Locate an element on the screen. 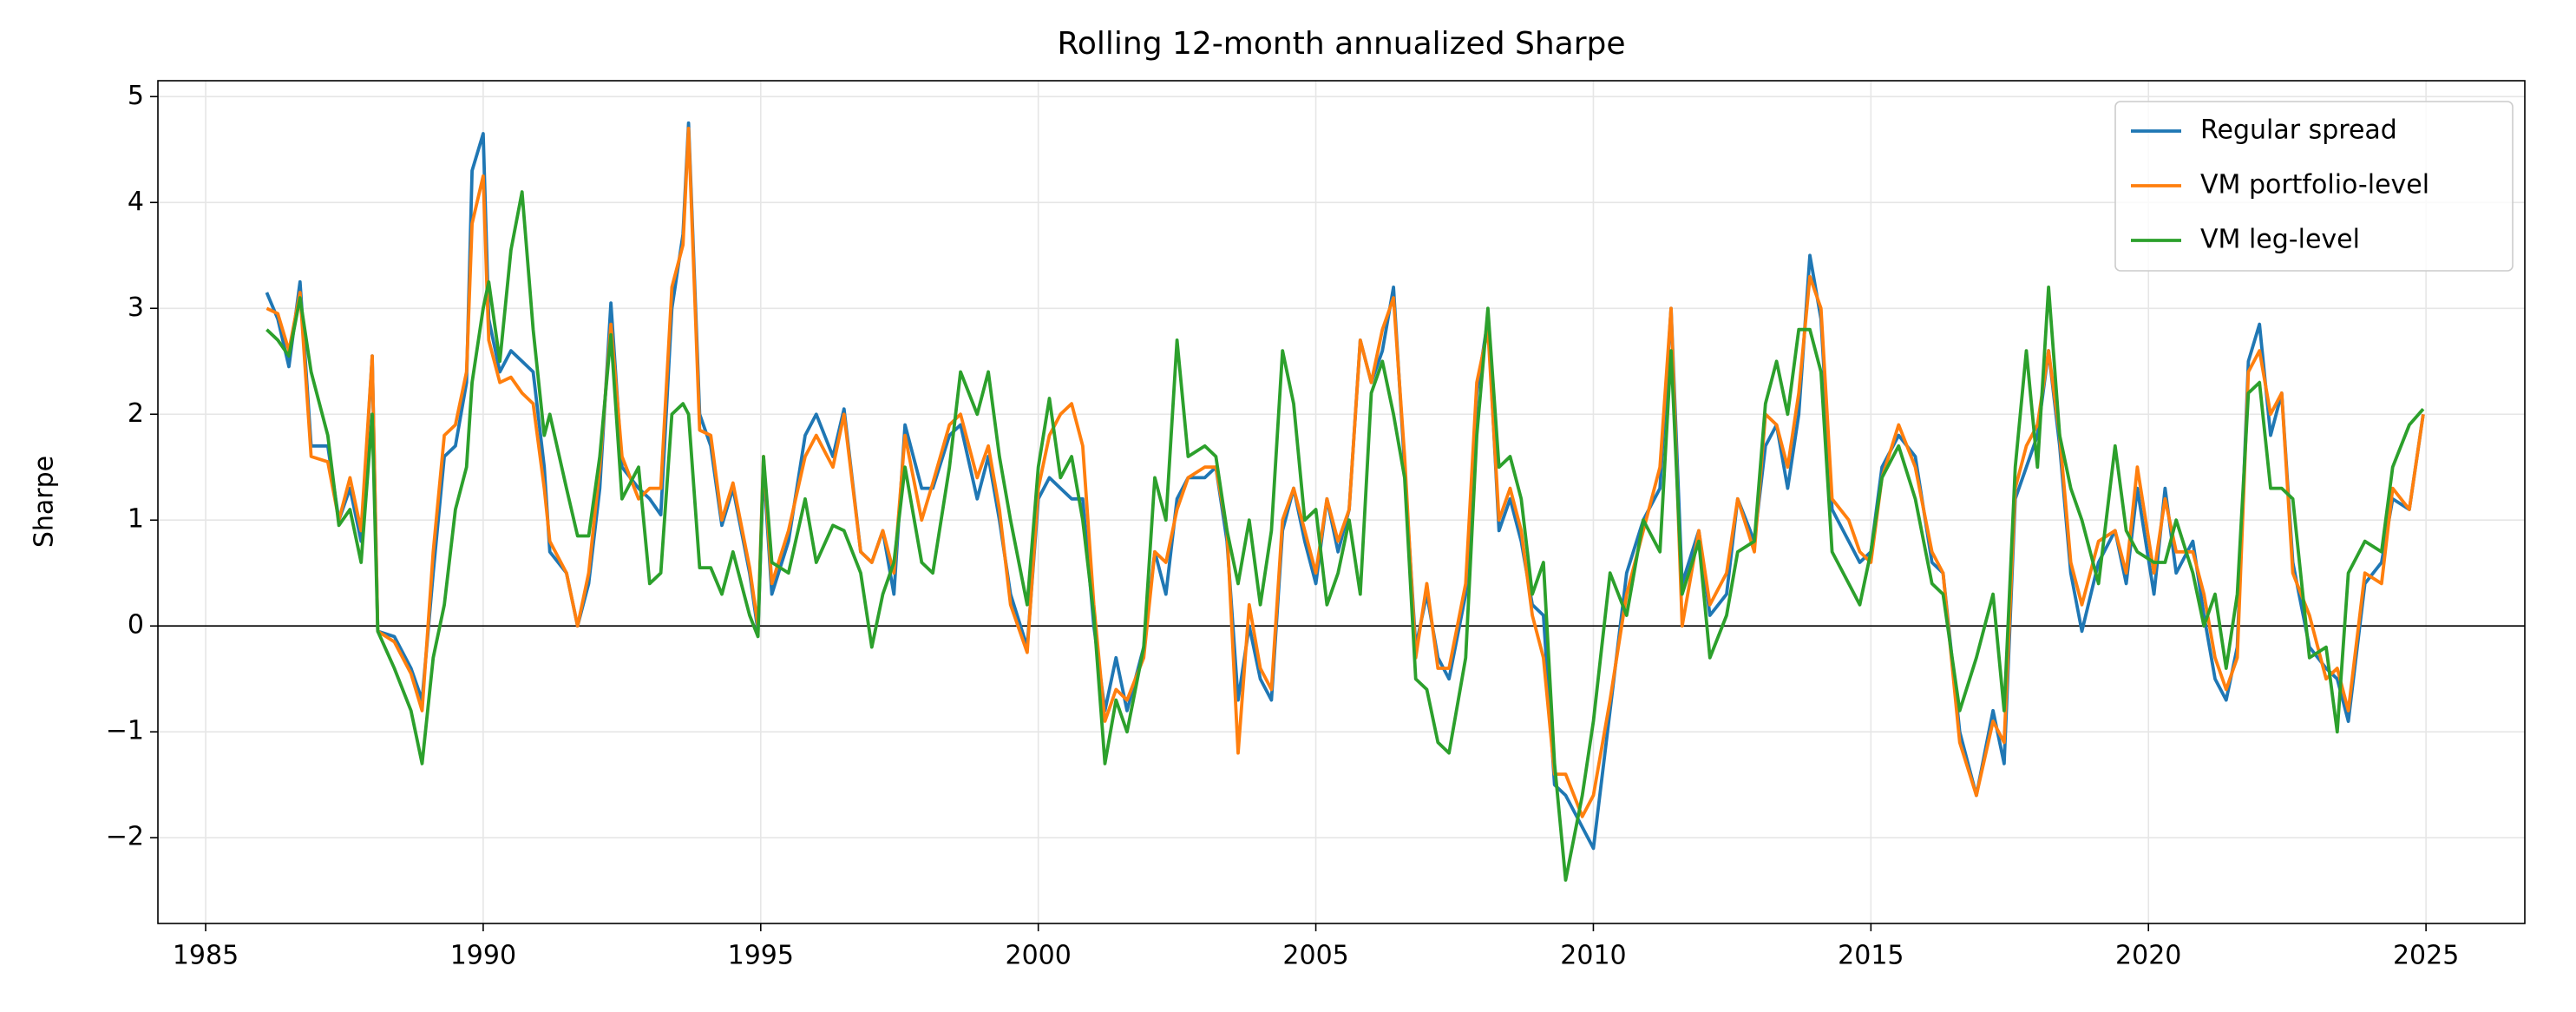 The image size is (2576, 1012). y-tick-label: 3 is located at coordinates (136, 307).